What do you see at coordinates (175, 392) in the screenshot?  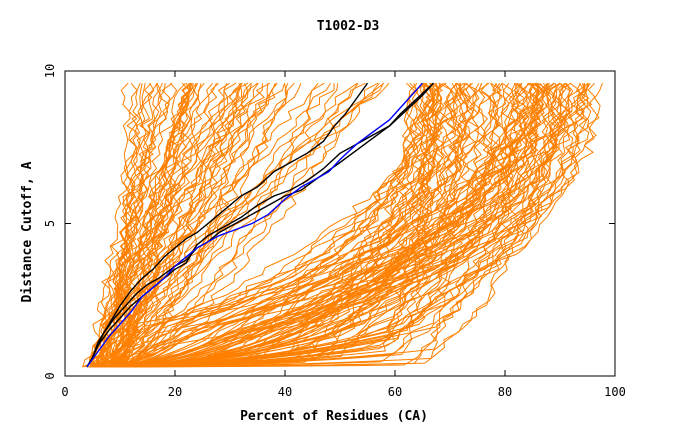 I see `x-tick-label: 20` at bounding box center [175, 392].